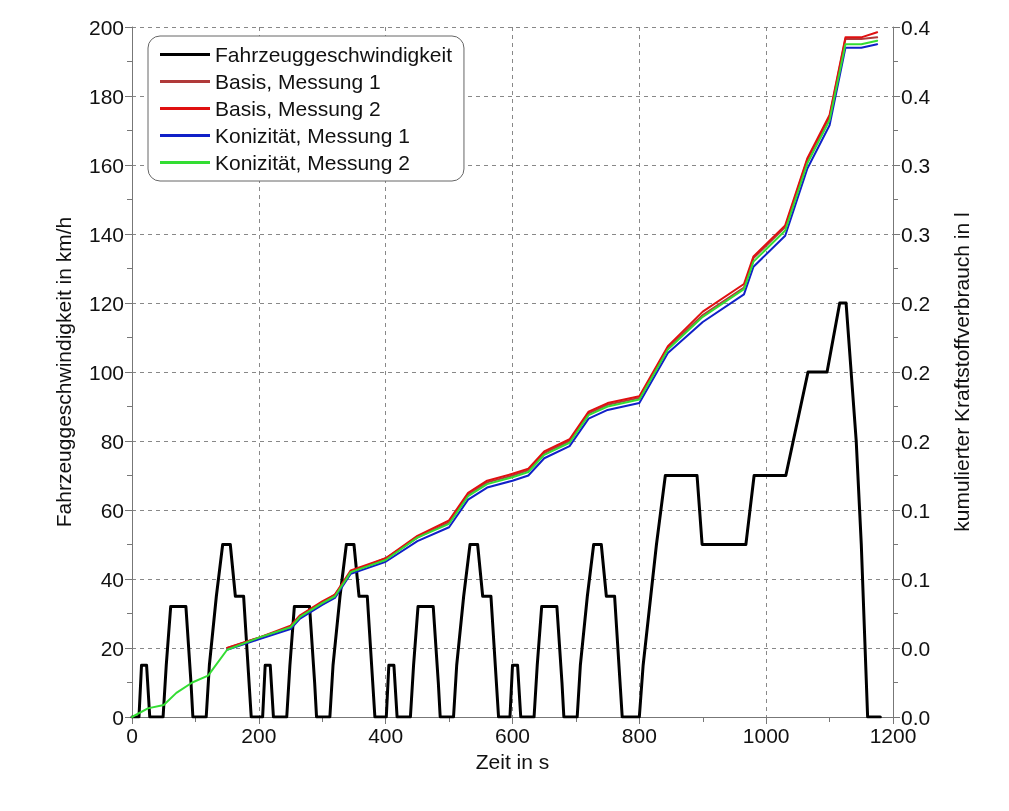 The image size is (1009, 811). Describe the element at coordinates (106, 96) in the screenshot. I see `y-tick-label: 180` at that location.